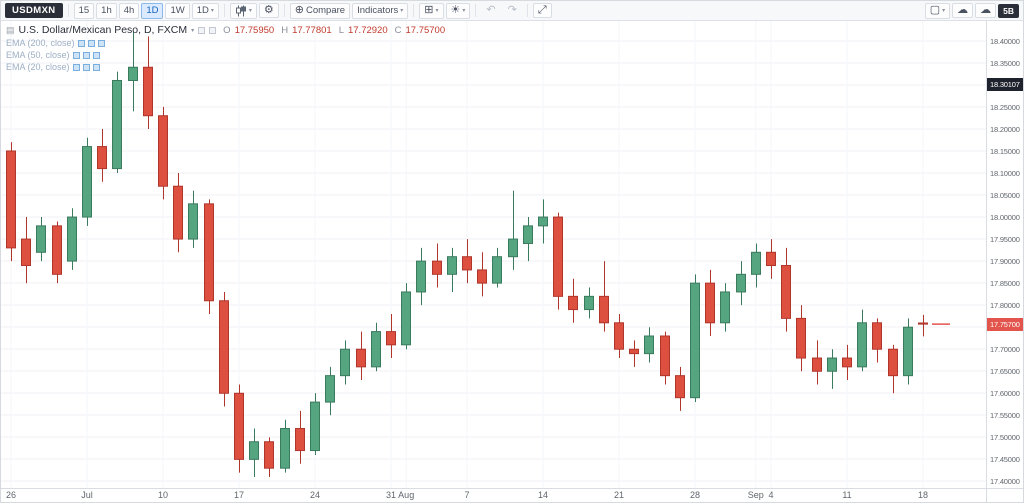 The image size is (1024, 503). What do you see at coordinates (1005, 151) in the screenshot?
I see `price-tick-label: 18.15000` at bounding box center [1005, 151].